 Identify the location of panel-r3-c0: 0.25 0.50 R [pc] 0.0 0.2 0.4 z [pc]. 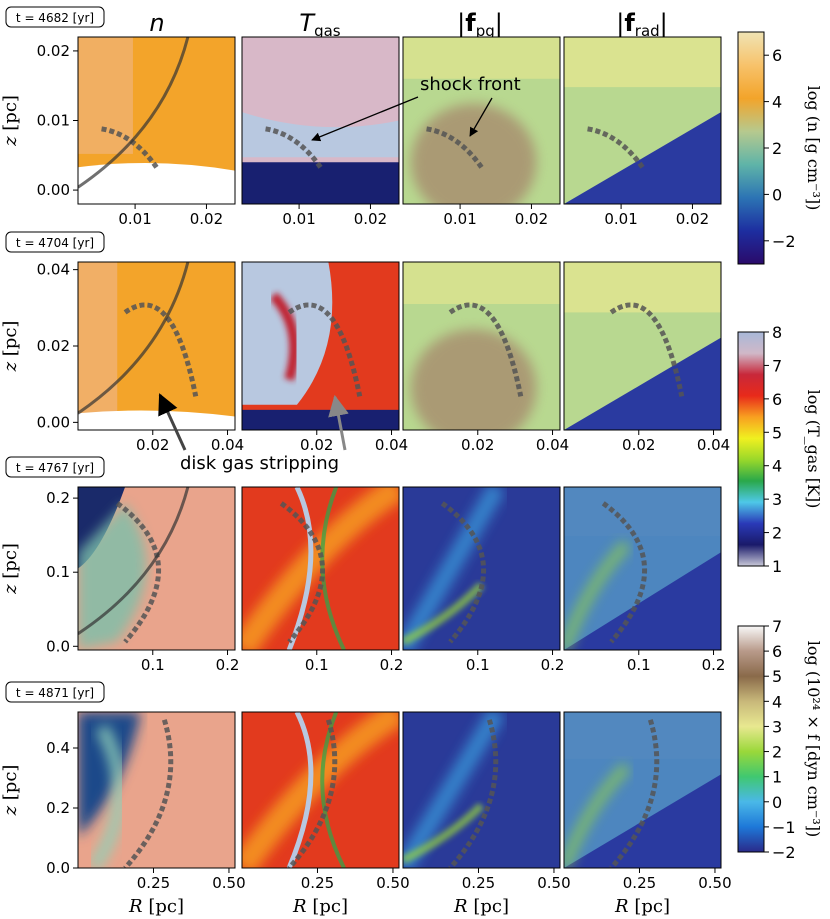
(123, 814).